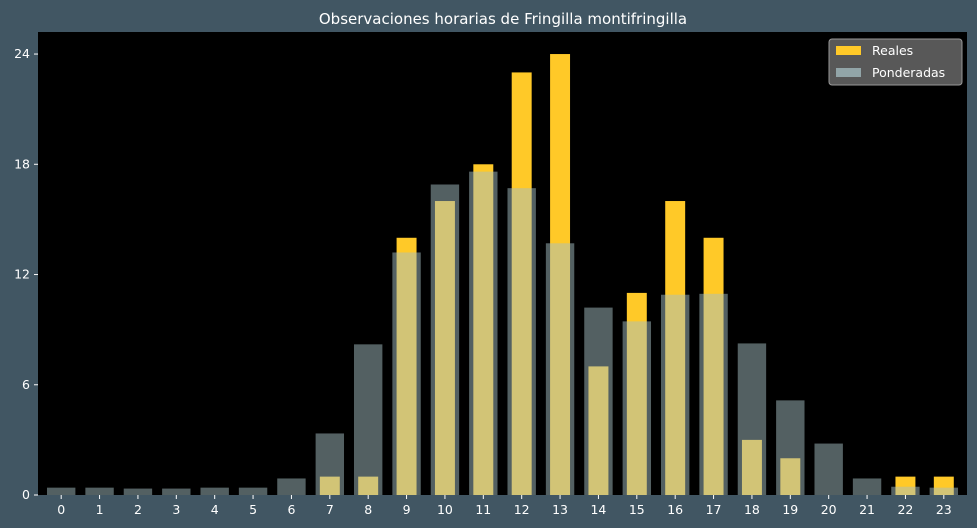  I want to click on x-tick-label: 1, so click(100, 509).